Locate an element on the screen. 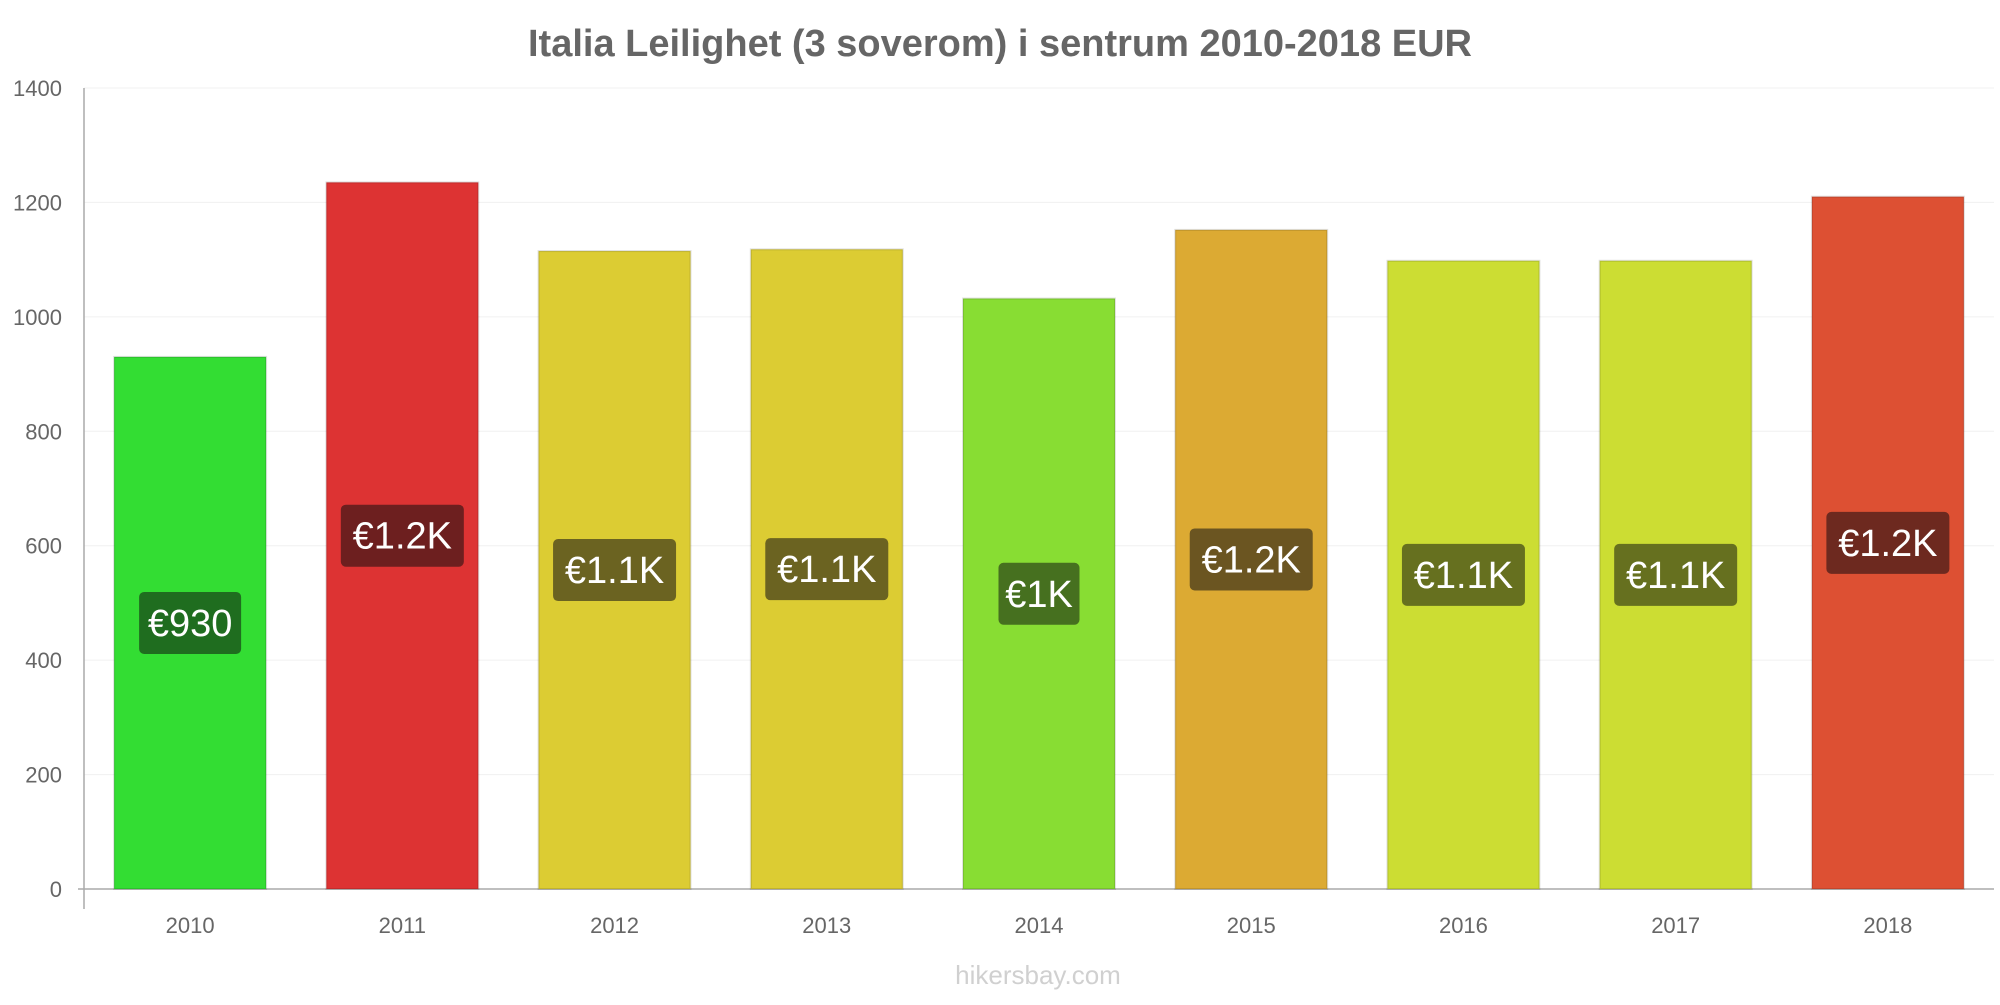  data-label: €1K is located at coordinates (1039, 595).